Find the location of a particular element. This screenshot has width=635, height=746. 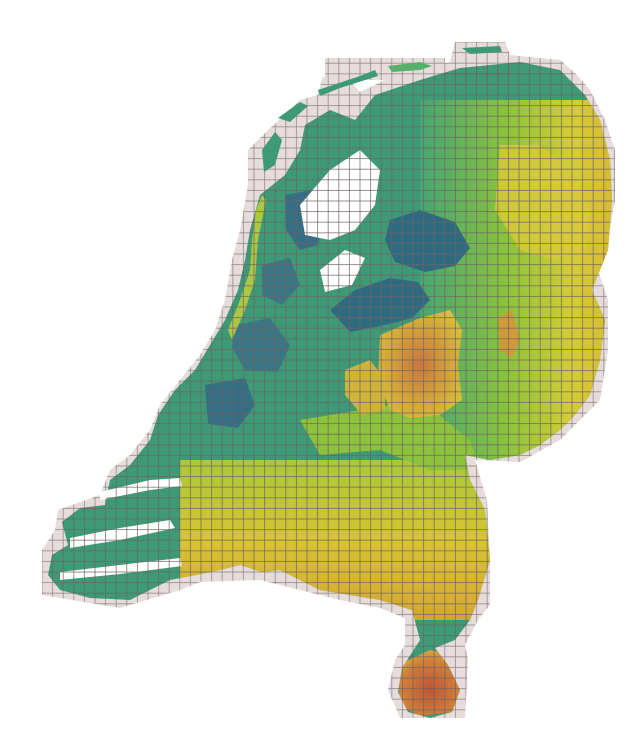

island-ameland is located at coordinates (410, 67).